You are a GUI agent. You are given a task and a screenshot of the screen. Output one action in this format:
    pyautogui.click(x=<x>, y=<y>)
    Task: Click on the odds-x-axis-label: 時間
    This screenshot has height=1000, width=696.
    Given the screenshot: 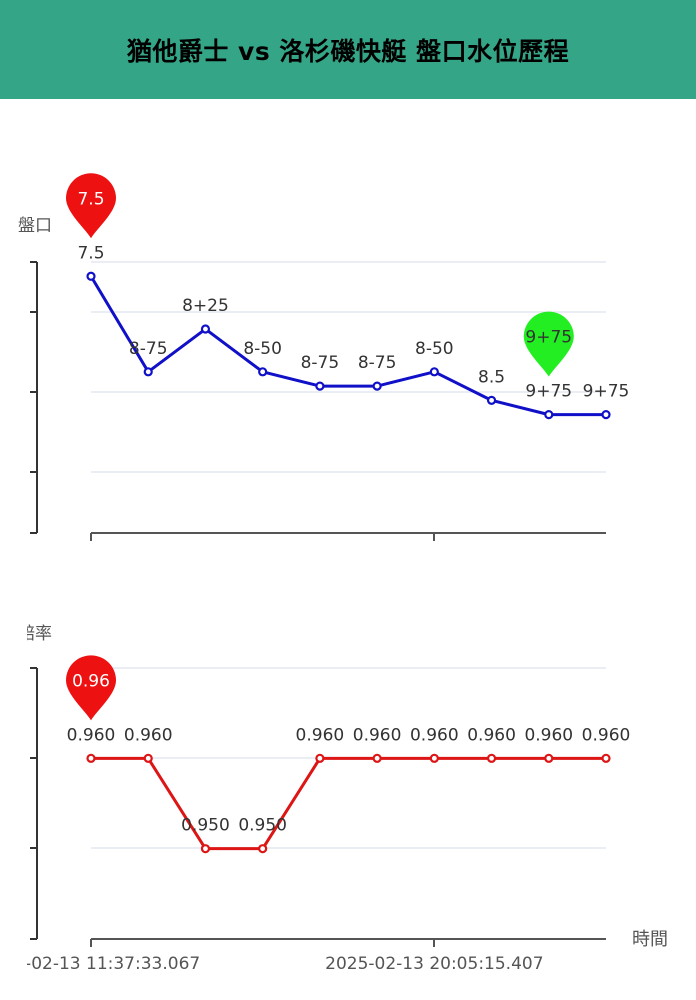 What is the action you would take?
    pyautogui.click(x=650, y=939)
    